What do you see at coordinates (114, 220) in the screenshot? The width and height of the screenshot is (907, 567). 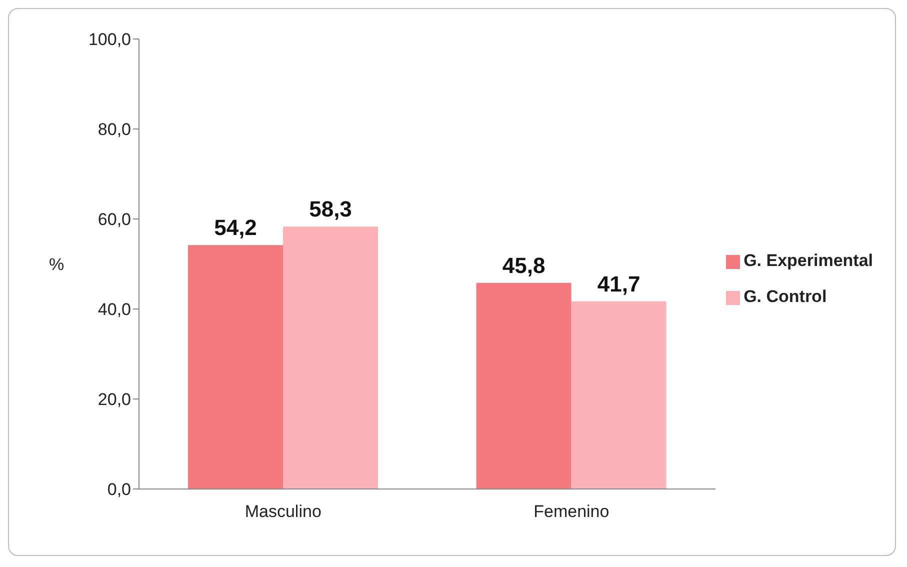 I see `y-tick-label: 60,0` at bounding box center [114, 220].